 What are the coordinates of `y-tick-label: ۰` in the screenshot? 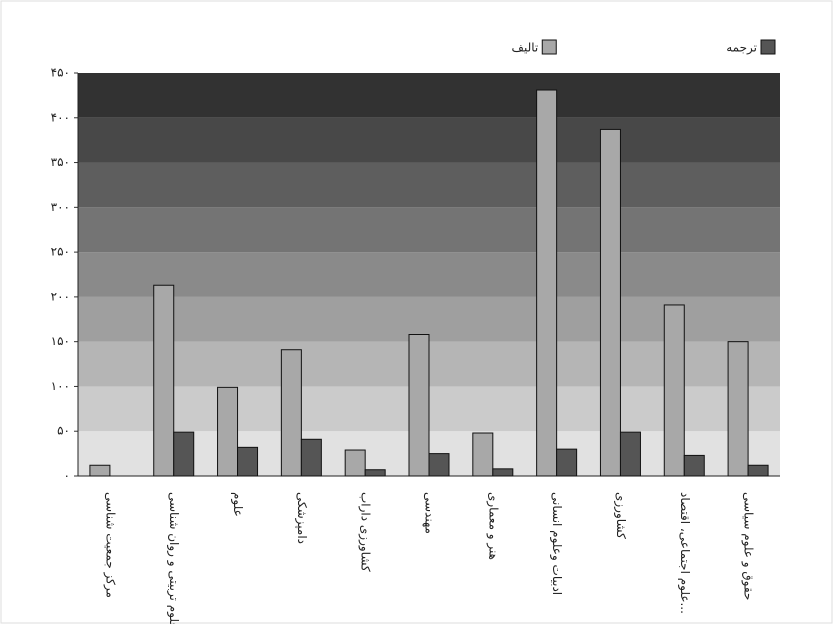 It's located at (67, 476).